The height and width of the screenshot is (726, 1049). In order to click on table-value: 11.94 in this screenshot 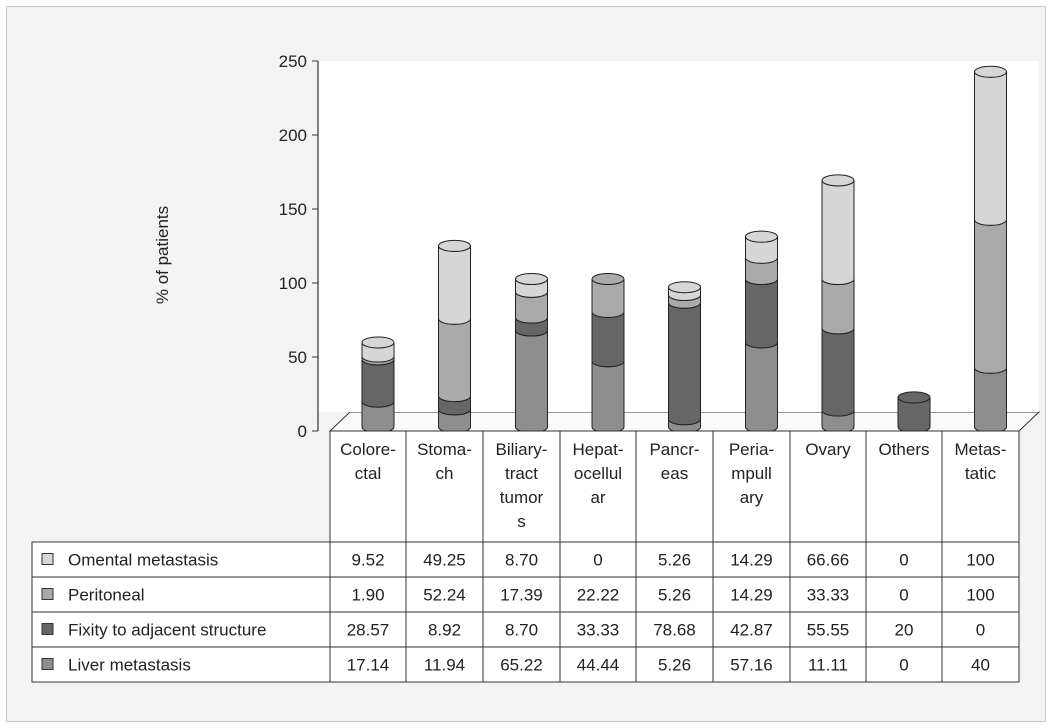, I will do `click(444, 665)`.